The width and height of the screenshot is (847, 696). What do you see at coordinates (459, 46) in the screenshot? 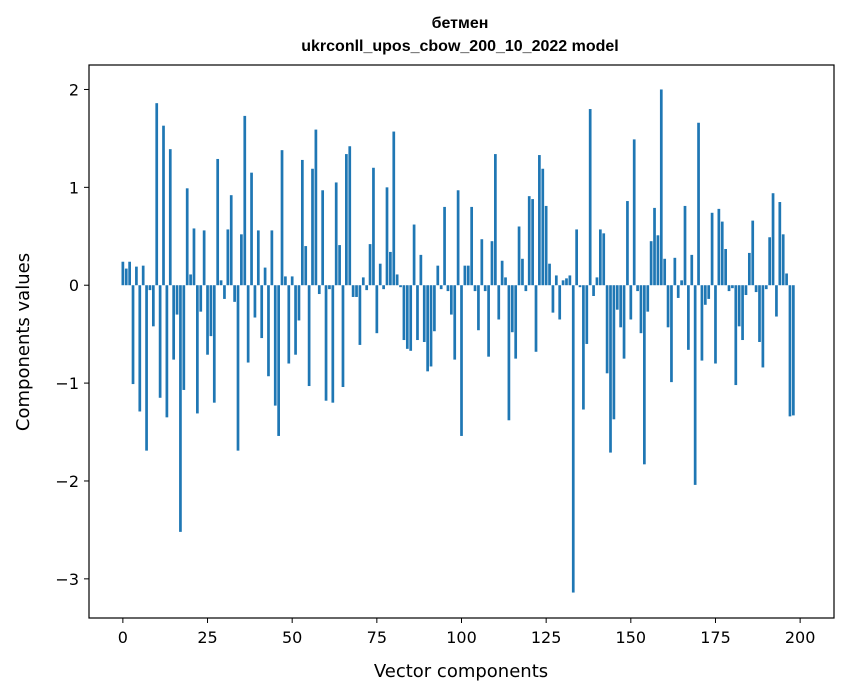
I see `chart-title-line-2: ukrconll_upos_cbow_200_10_2022 model` at bounding box center [459, 46].